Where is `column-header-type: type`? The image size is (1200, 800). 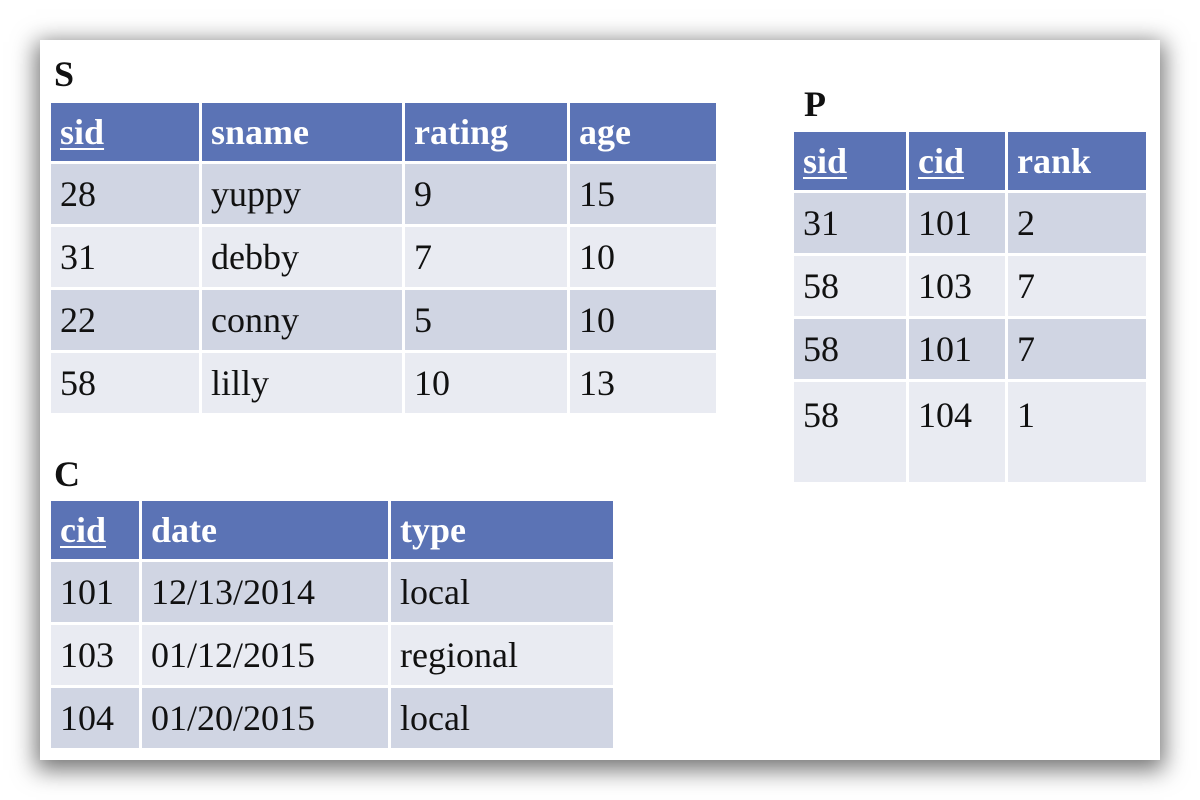 column-header-type: type is located at coordinates (502, 530).